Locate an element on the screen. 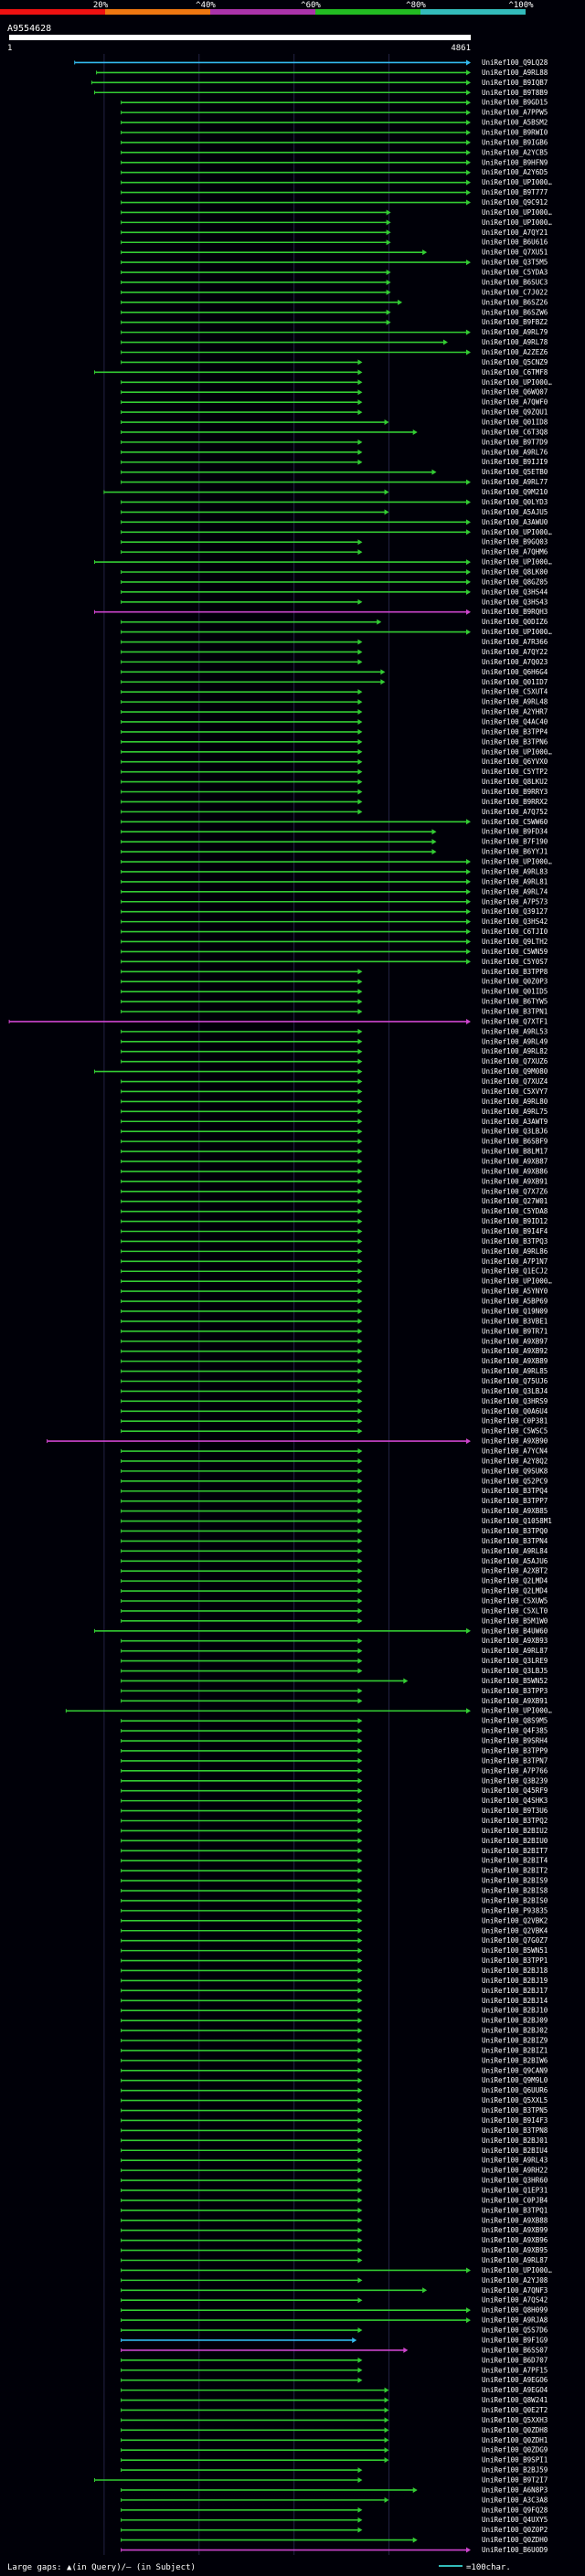 This screenshot has height=2576, width=585. hit-label: UniRef100_B9GD15 is located at coordinates (515, 103).